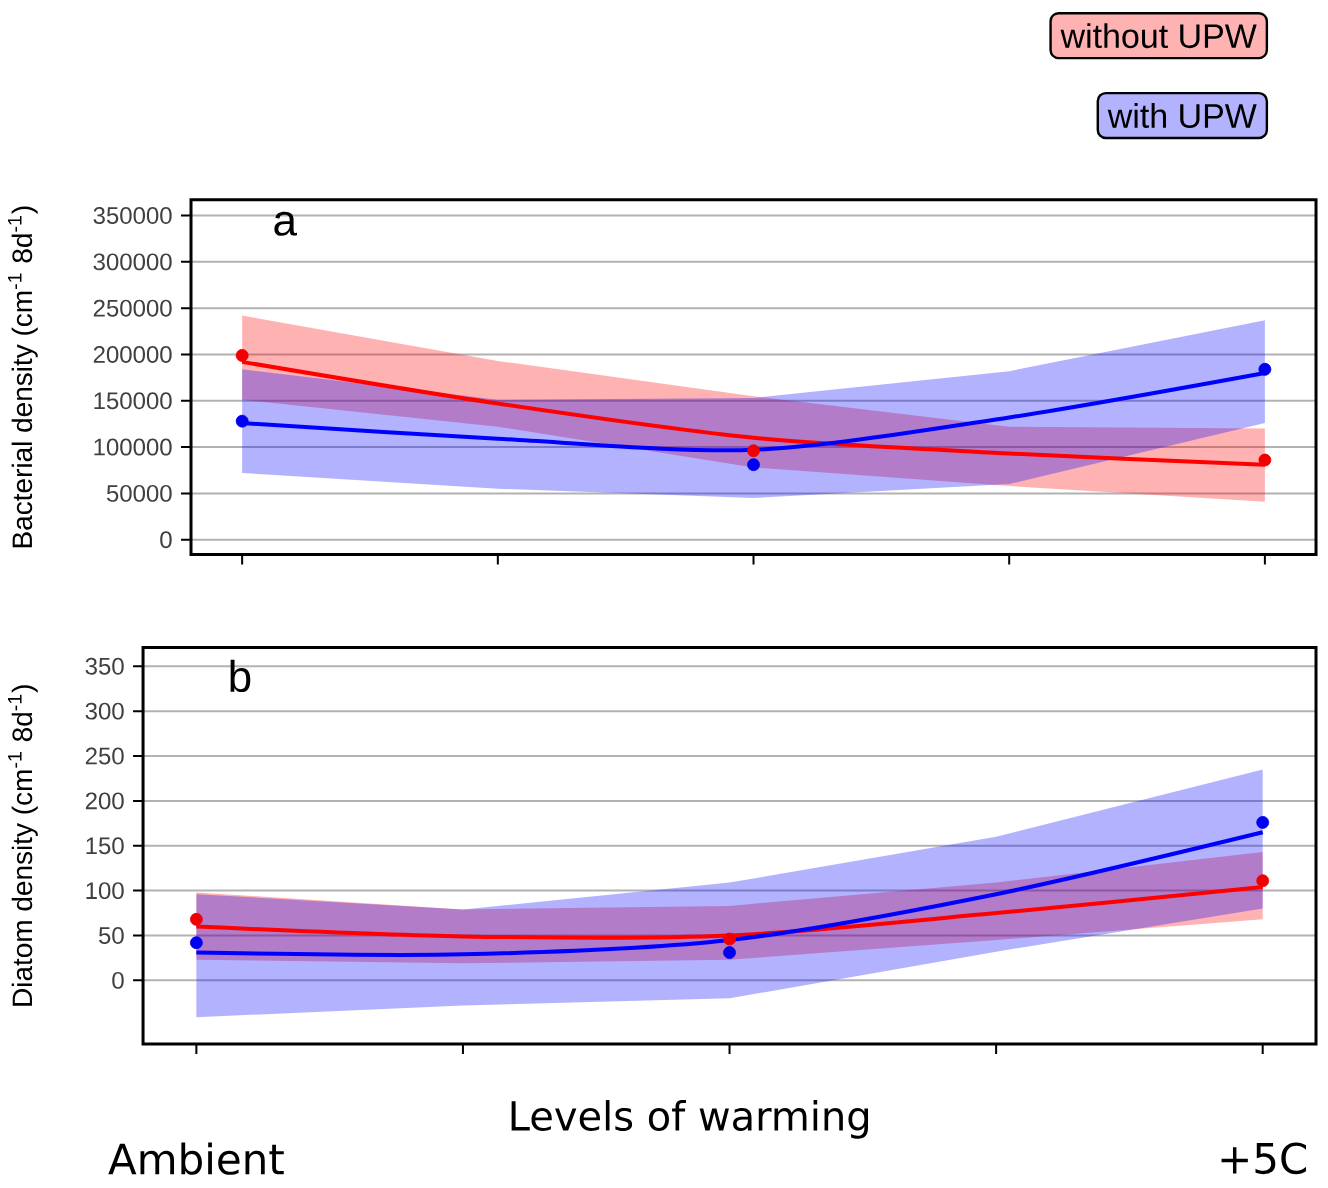  Describe the element at coordinates (196, 1158) in the screenshot. I see `x-tick-label: Ambient` at that location.